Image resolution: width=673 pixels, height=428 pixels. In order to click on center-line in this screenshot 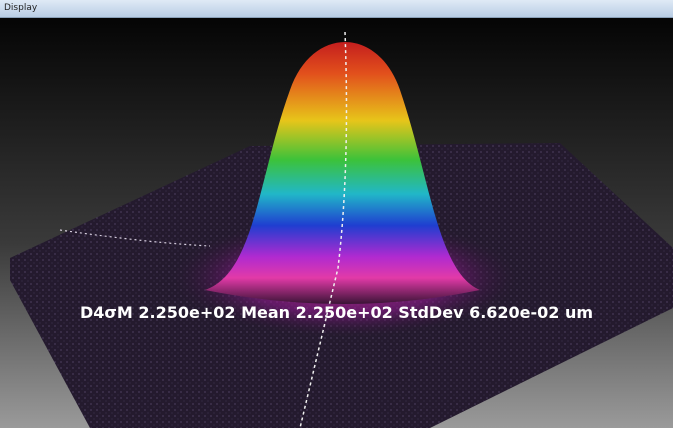, I will do `click(323, 229)`.